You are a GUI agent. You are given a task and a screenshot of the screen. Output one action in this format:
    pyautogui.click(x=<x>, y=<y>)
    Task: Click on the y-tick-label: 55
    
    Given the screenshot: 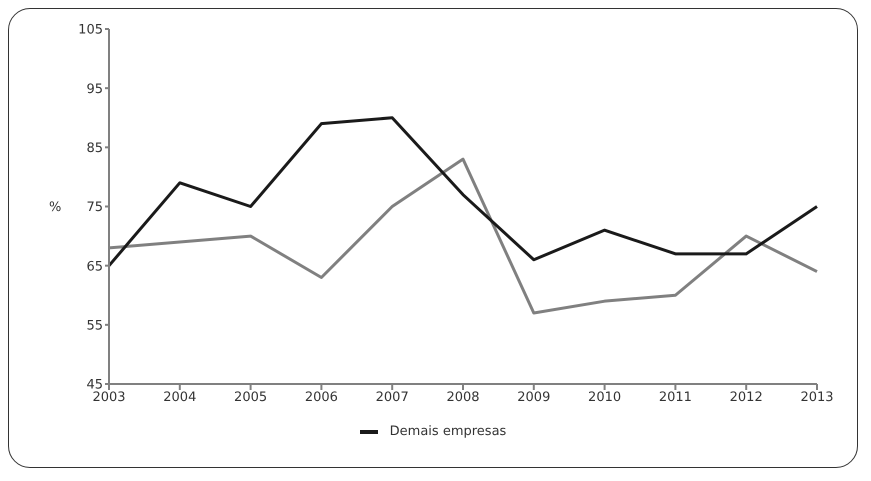 What is the action you would take?
    pyautogui.click(x=94, y=326)
    